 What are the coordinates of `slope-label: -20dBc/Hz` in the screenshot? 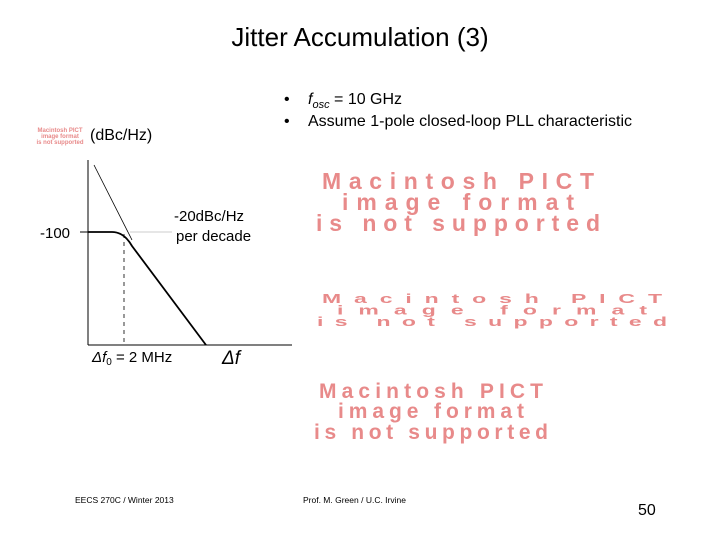 It's located at (209, 216).